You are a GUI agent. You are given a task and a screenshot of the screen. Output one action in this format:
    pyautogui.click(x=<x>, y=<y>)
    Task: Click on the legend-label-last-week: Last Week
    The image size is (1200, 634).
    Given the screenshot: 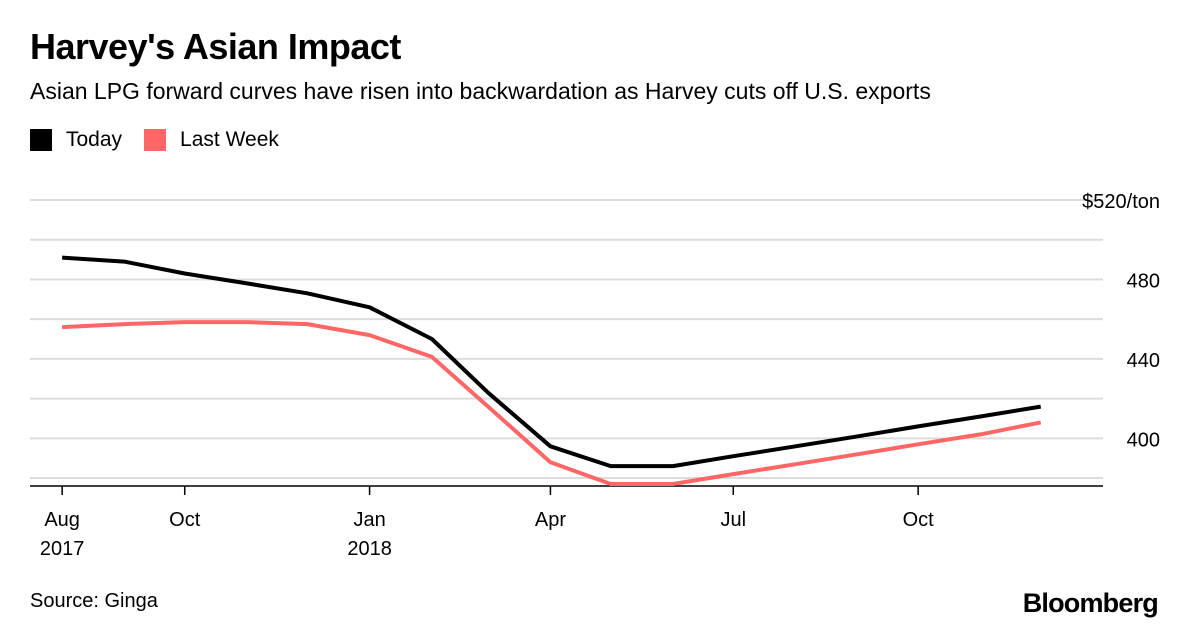 What is the action you would take?
    pyautogui.click(x=229, y=139)
    